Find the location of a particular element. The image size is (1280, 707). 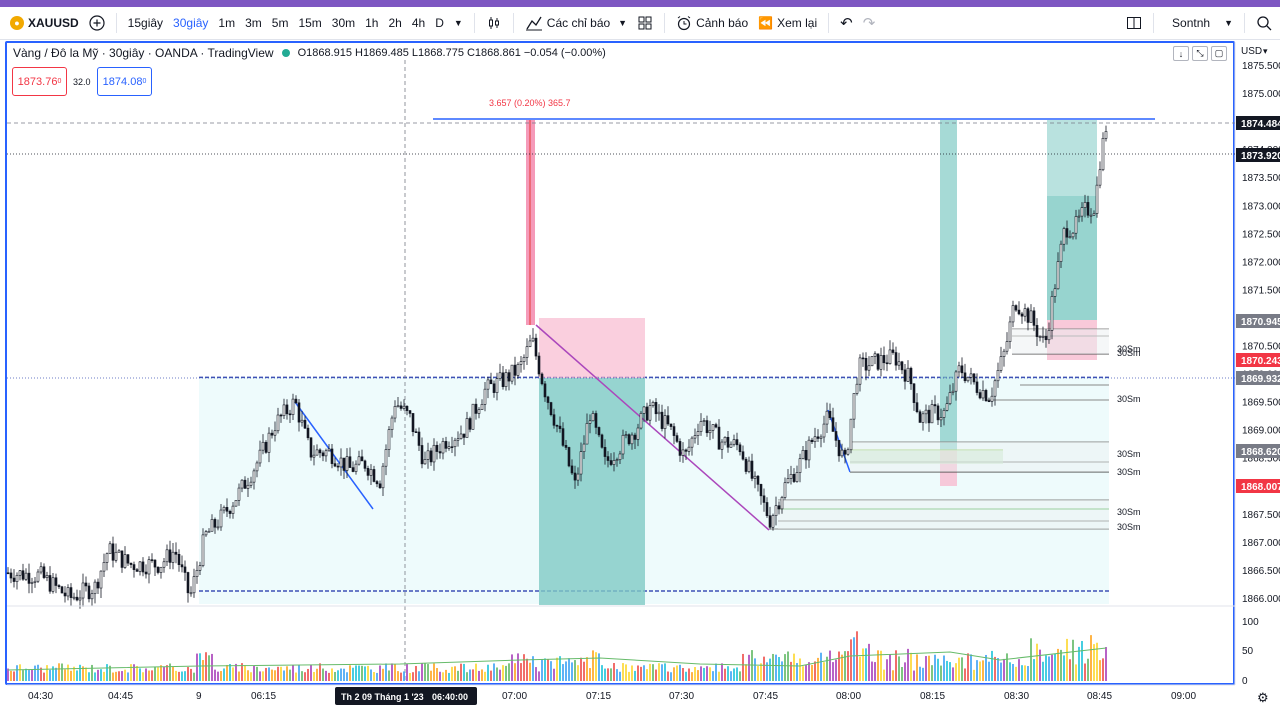

timeframe-dropdown: ▼ is located at coordinates (458, 23).